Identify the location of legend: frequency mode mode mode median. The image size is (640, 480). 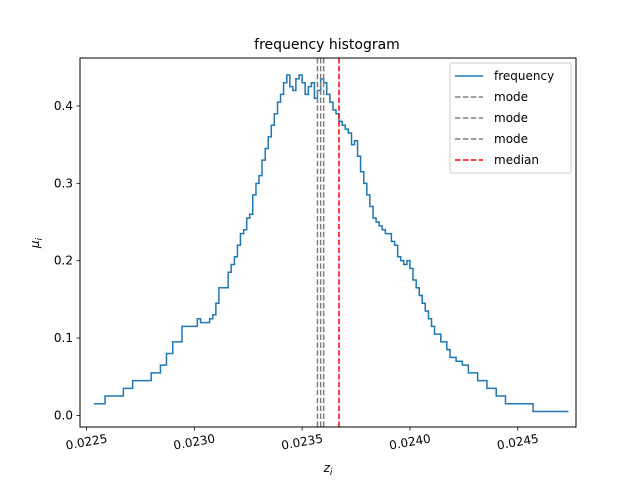
(510, 118).